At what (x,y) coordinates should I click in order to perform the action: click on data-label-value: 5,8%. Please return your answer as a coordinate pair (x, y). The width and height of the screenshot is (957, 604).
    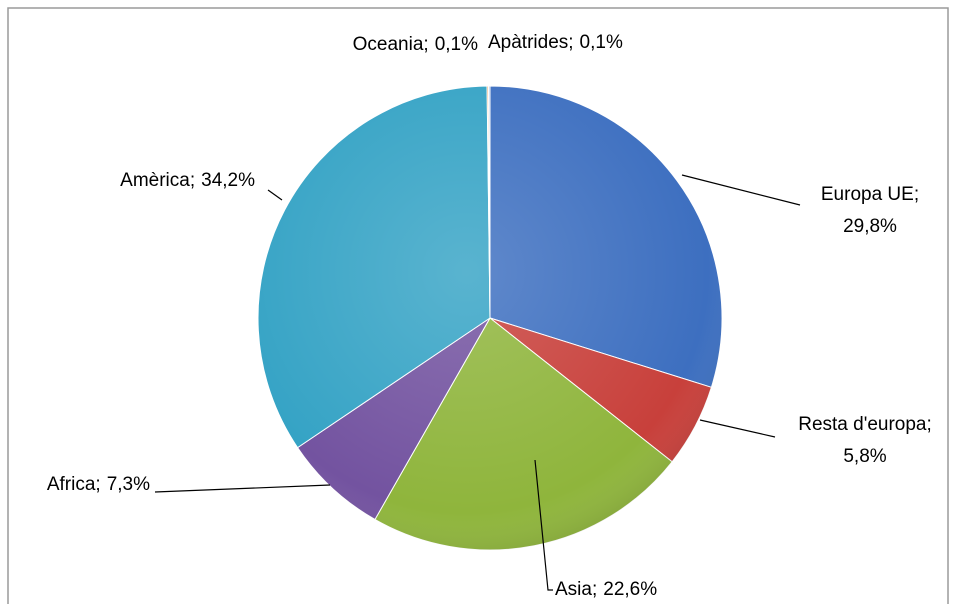
    Looking at the image, I should click on (864, 456).